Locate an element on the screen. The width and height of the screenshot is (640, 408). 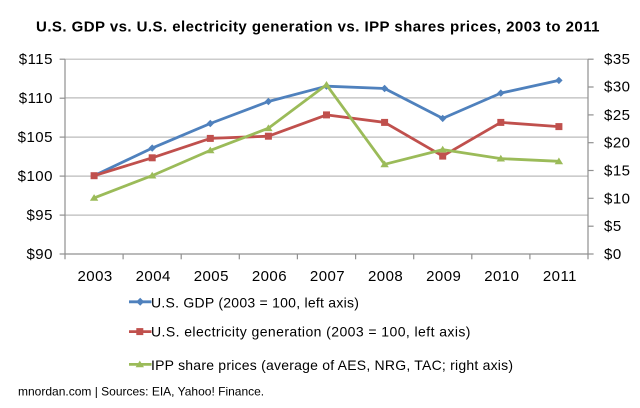
svg-text: 2003 is located at coordinates (95, 276).